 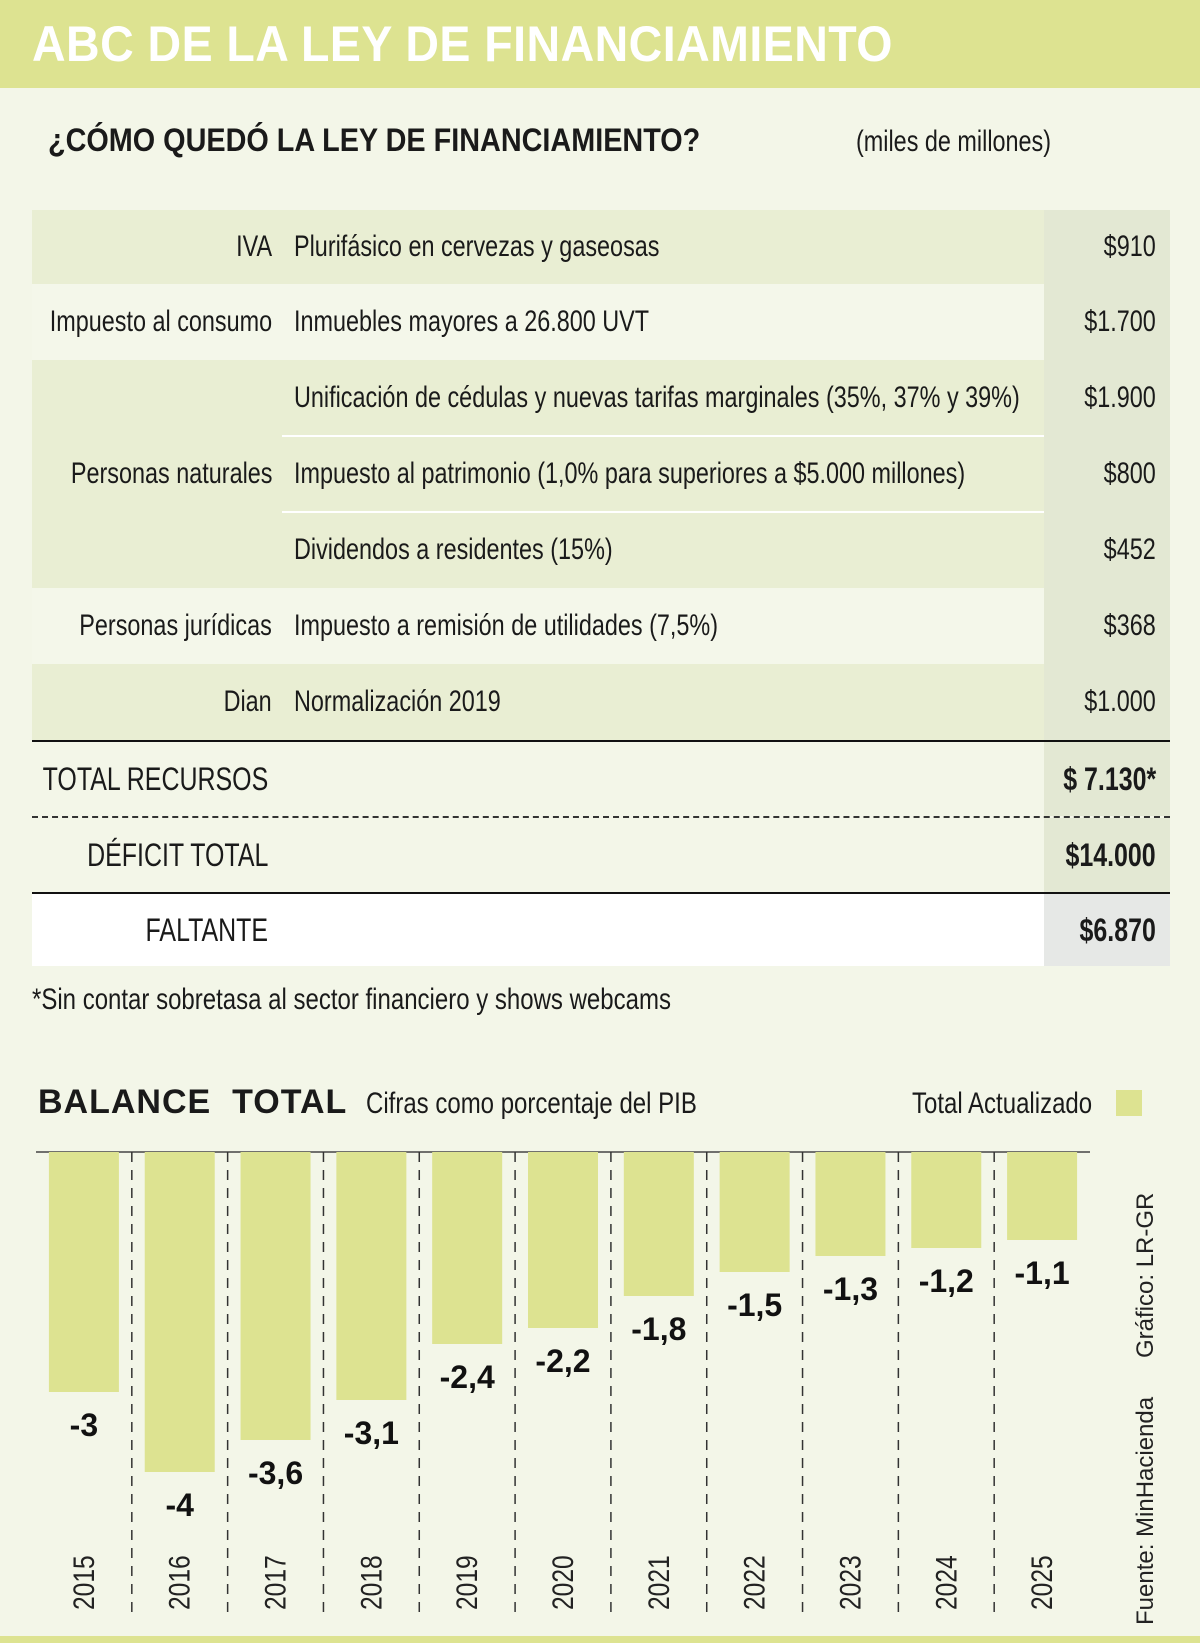 I want to click on bar-2016, so click(x=179, y=1312).